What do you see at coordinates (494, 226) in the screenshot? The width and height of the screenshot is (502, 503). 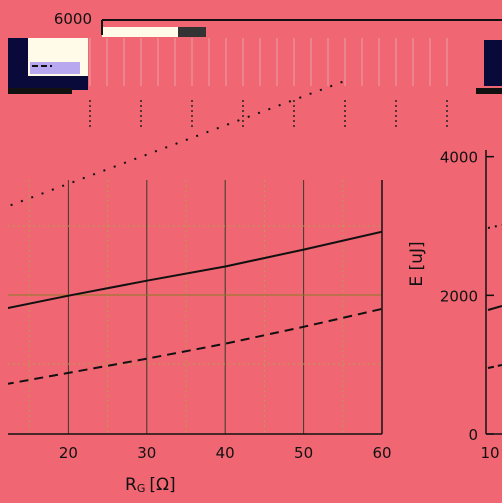 I see `energy-series-dotted` at bounding box center [494, 226].